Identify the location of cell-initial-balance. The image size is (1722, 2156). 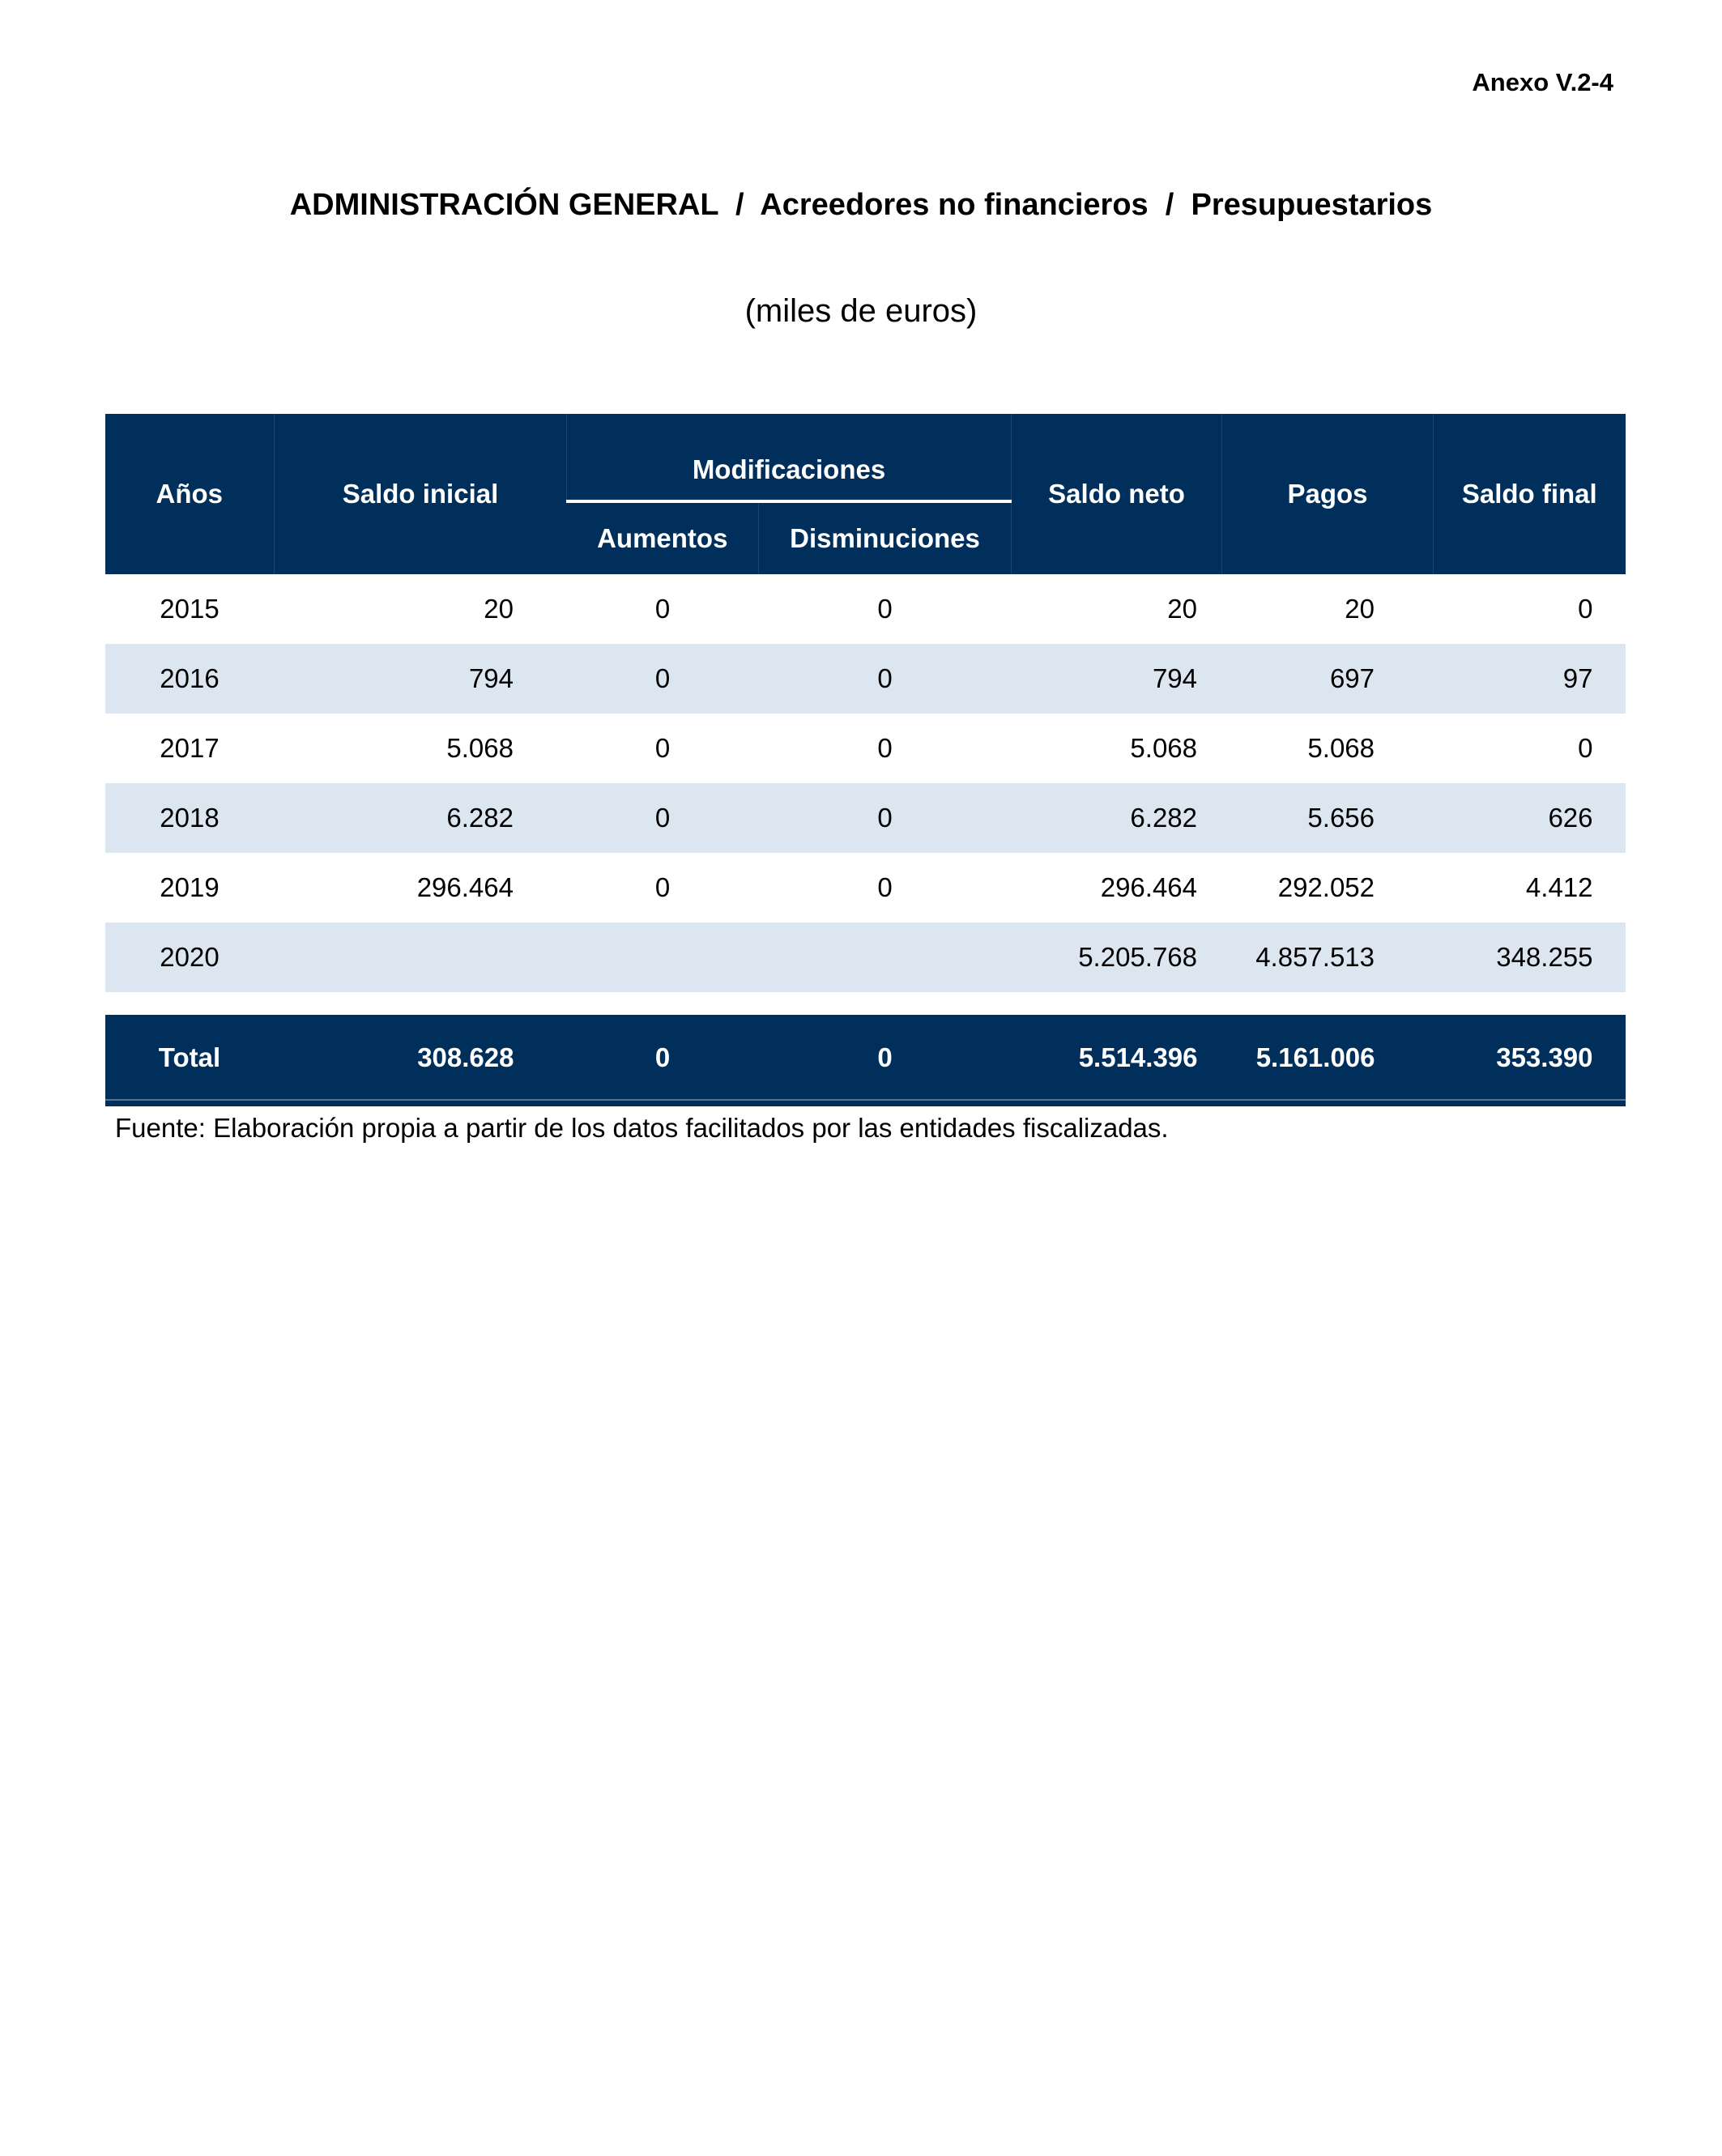
(420, 957).